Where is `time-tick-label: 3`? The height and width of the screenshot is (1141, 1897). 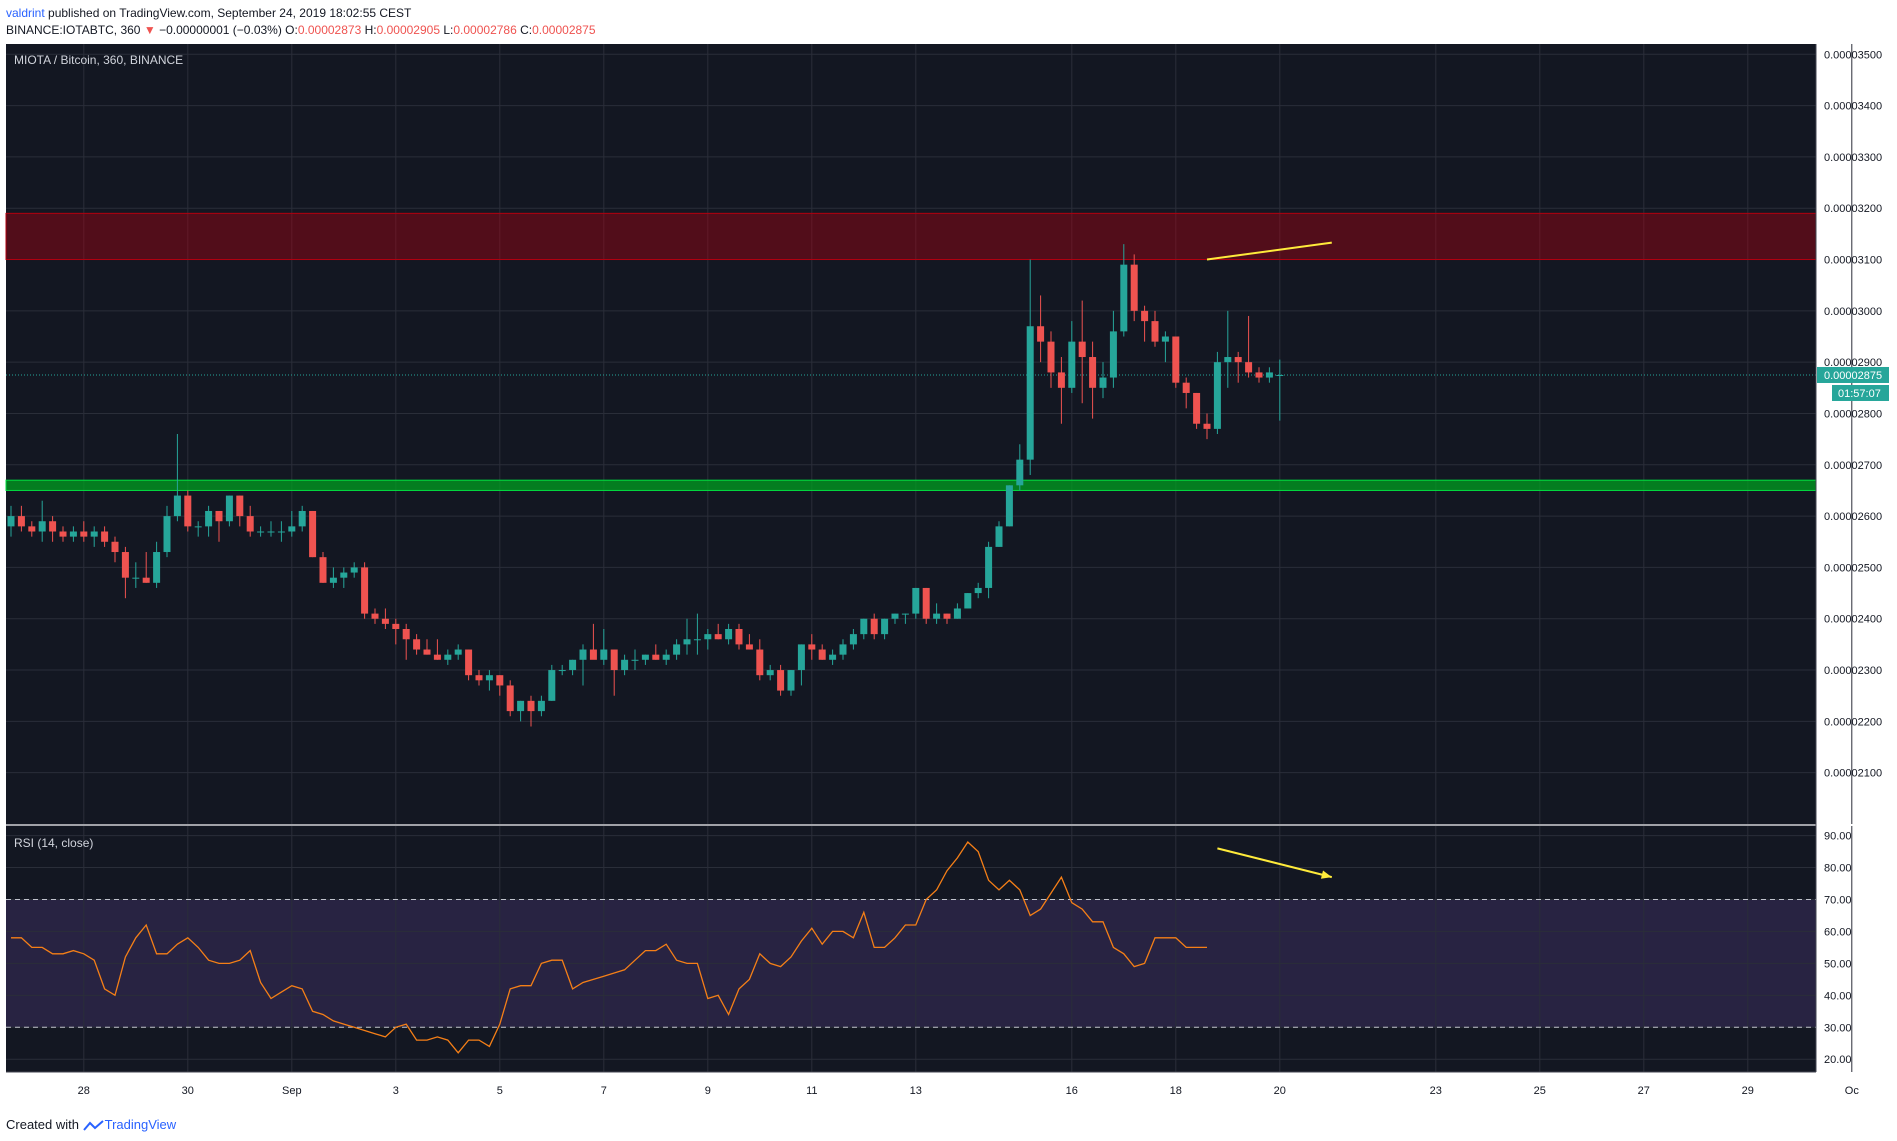 time-tick-label: 3 is located at coordinates (396, 1091).